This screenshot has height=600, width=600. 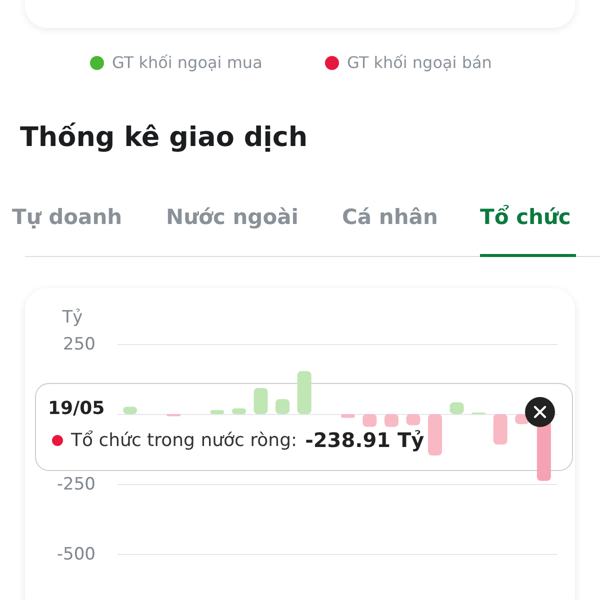 I want to click on text: Tổ chức, so click(x=525, y=217).